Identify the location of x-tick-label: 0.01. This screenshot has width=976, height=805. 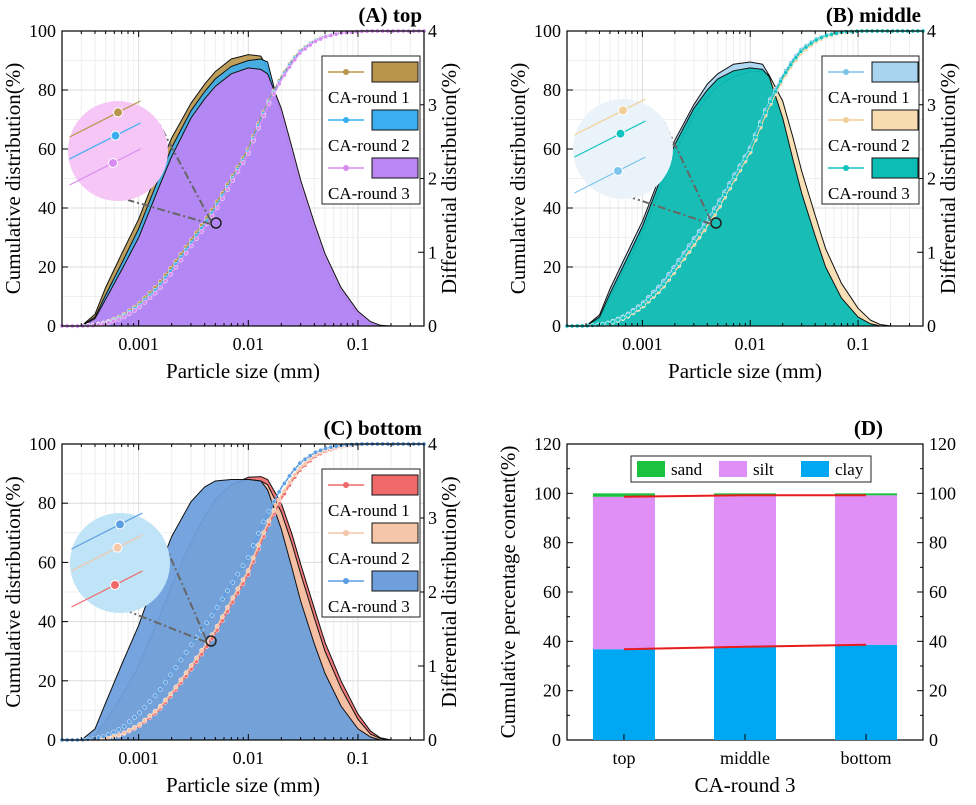
(249, 344).